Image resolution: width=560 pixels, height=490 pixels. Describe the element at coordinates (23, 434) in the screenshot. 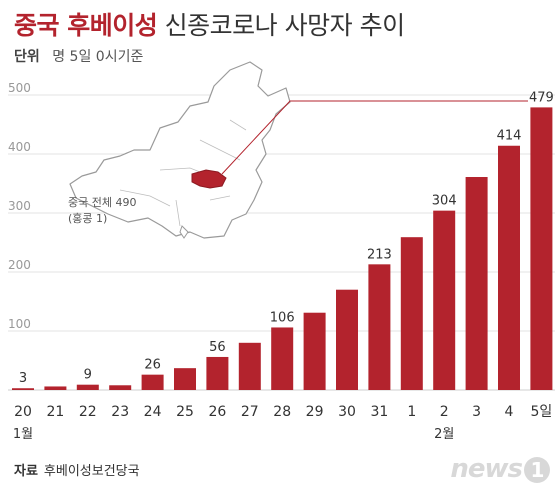

I see `month-label: 1월` at that location.